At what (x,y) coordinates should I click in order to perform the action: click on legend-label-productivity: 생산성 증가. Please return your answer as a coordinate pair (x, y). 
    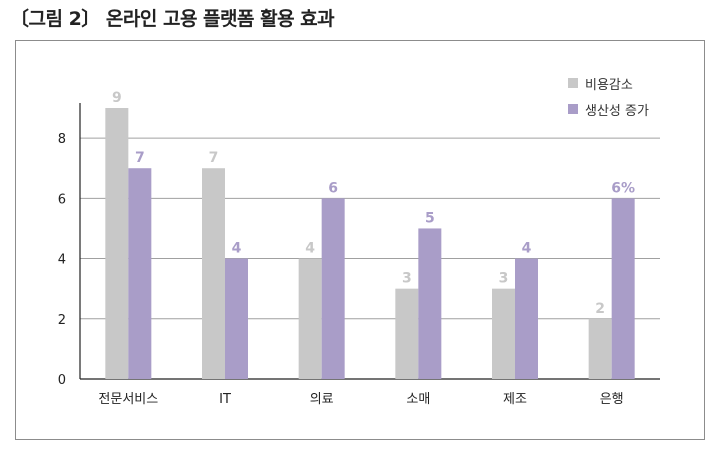
    Looking at the image, I should click on (617, 111).